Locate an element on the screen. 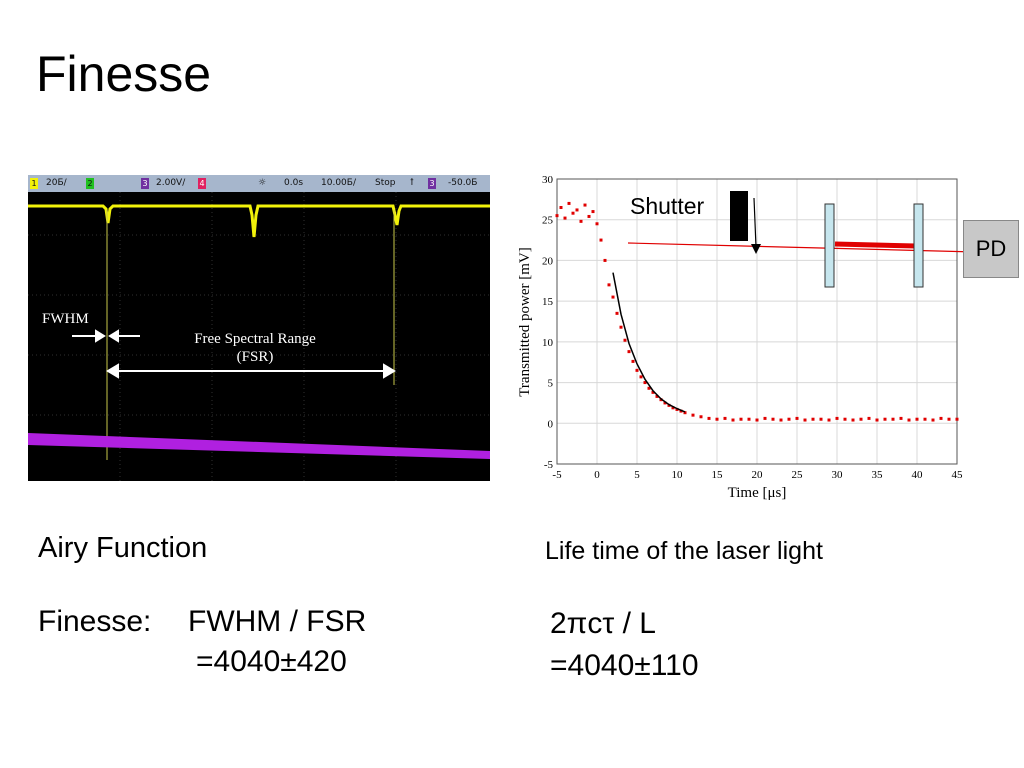 The image size is (1024, 768). shutter-arrow-line is located at coordinates (755, 222).